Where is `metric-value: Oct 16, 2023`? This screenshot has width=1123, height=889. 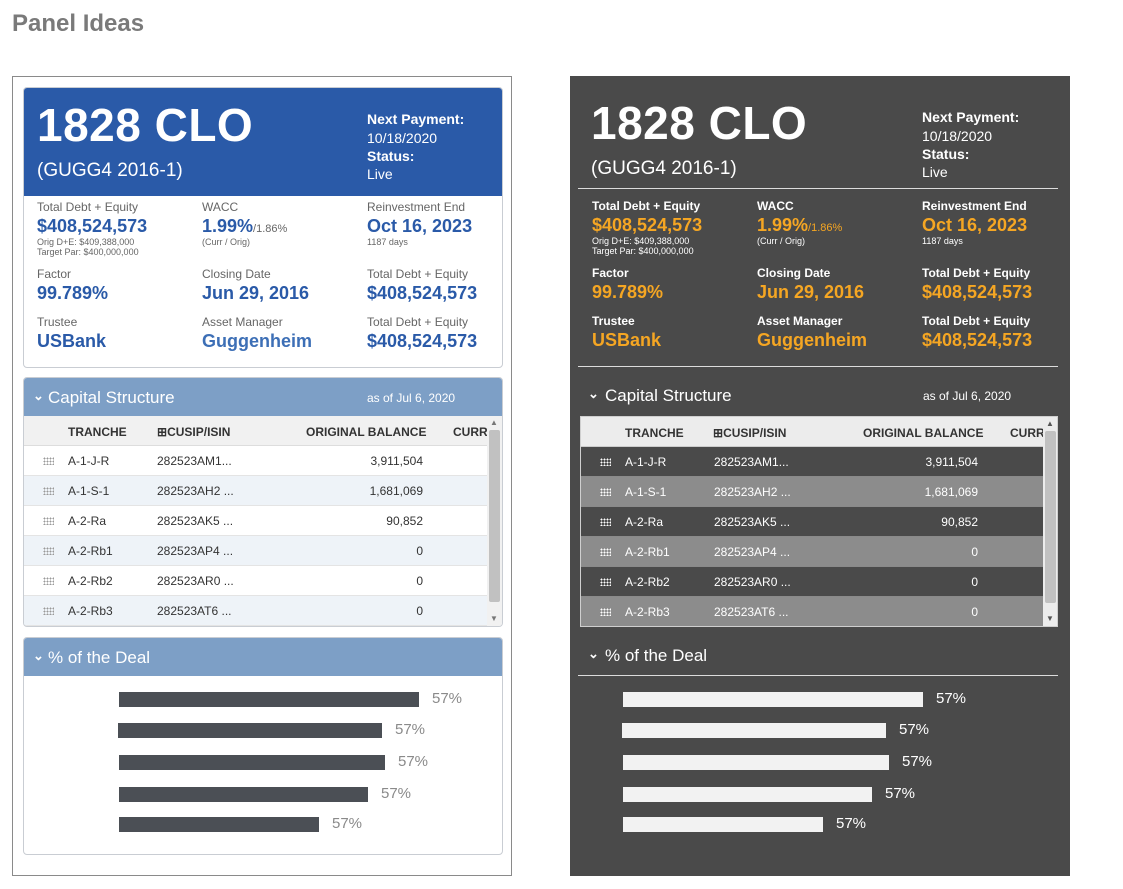
metric-value: Oct 16, 2023 is located at coordinates (420, 226).